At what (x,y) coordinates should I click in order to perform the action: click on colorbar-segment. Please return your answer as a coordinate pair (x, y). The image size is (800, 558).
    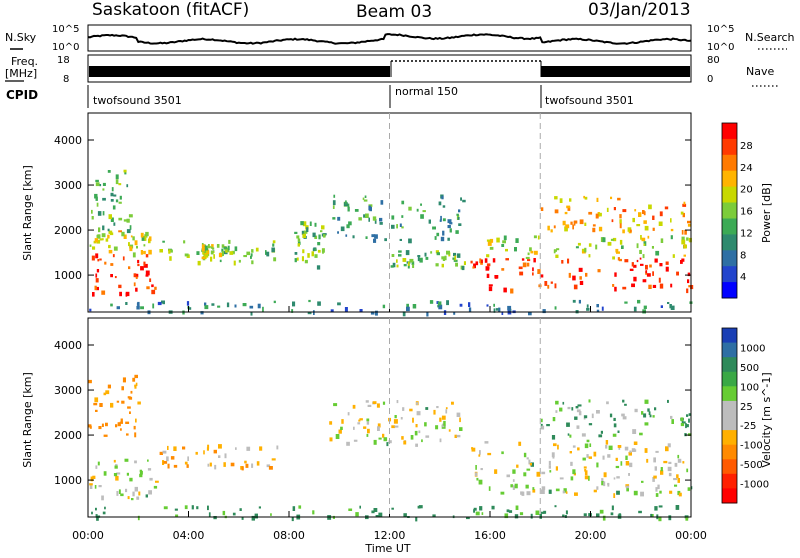
    Looking at the image, I should click on (729, 258).